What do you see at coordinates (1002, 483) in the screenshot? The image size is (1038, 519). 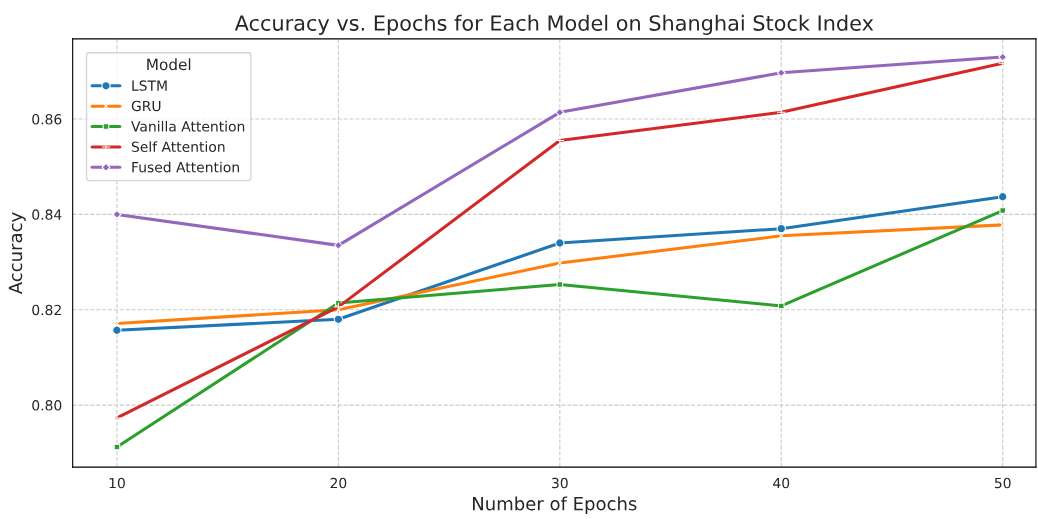 I see `x-tick-label: 50` at bounding box center [1002, 483].